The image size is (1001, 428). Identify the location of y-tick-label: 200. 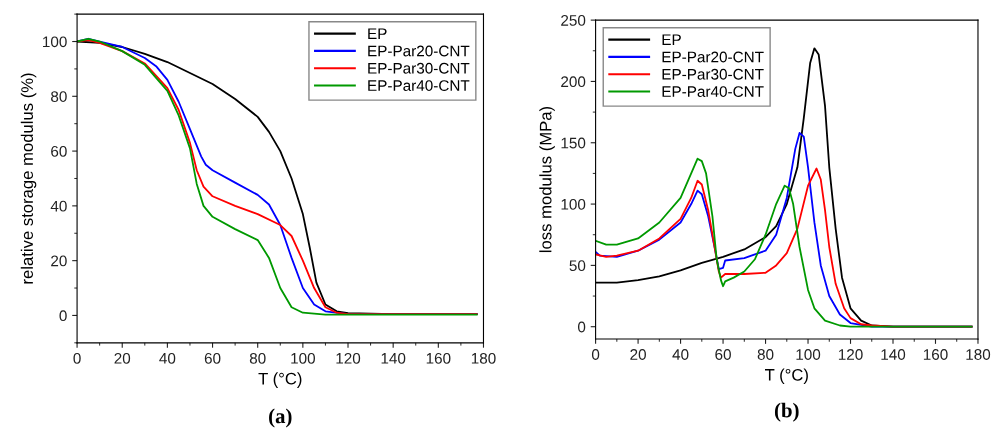
(573, 82).